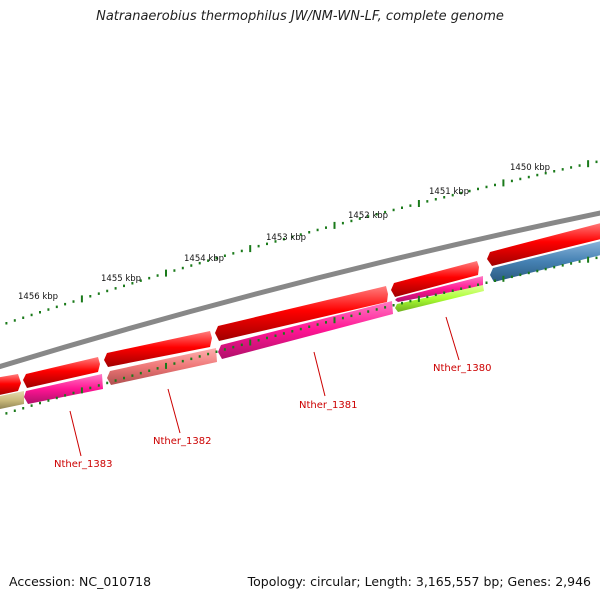 Image resolution: width=600 pixels, height=600 pixels. What do you see at coordinates (80, 581) in the screenshot?
I see `accession-text: Accession: NC_010718` at bounding box center [80, 581].